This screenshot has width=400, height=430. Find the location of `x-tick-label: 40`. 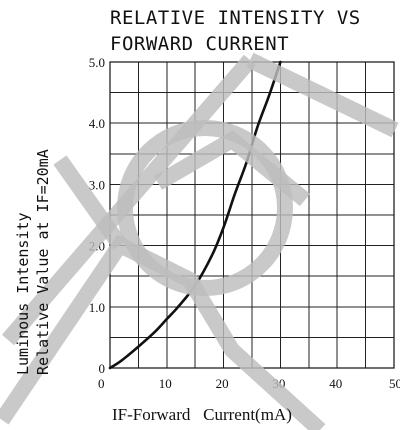

x-tick-label: 40 is located at coordinates (335, 383).